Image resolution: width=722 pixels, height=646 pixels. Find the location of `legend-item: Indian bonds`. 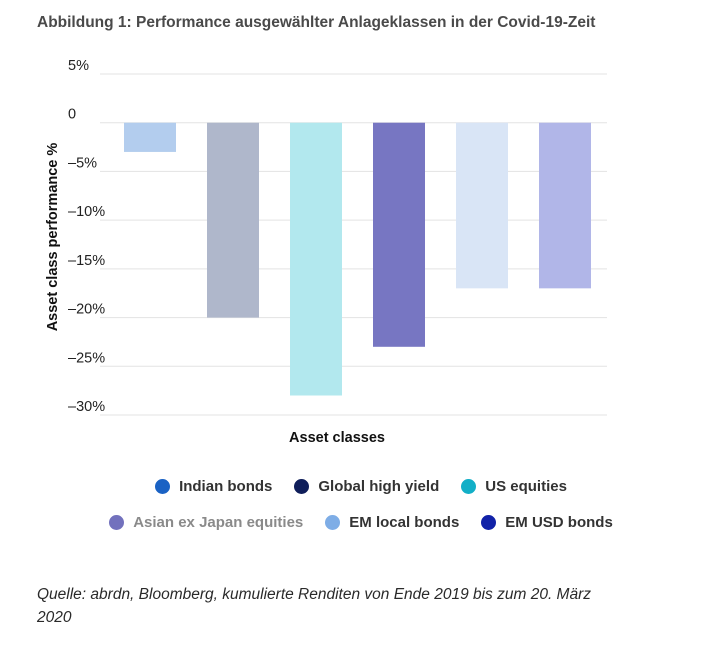

legend-item: Indian bonds is located at coordinates (213, 486).